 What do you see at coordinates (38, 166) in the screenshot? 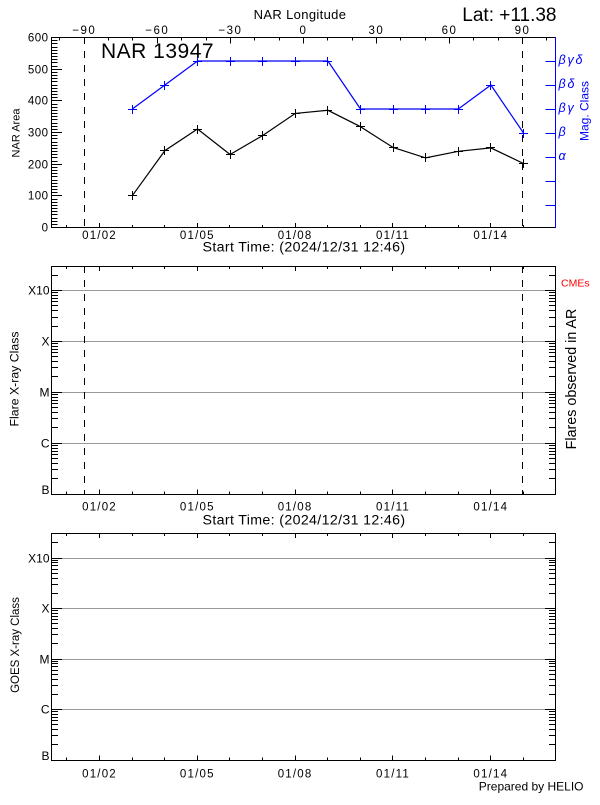
I see `svg-text: 200` at bounding box center [38, 166].